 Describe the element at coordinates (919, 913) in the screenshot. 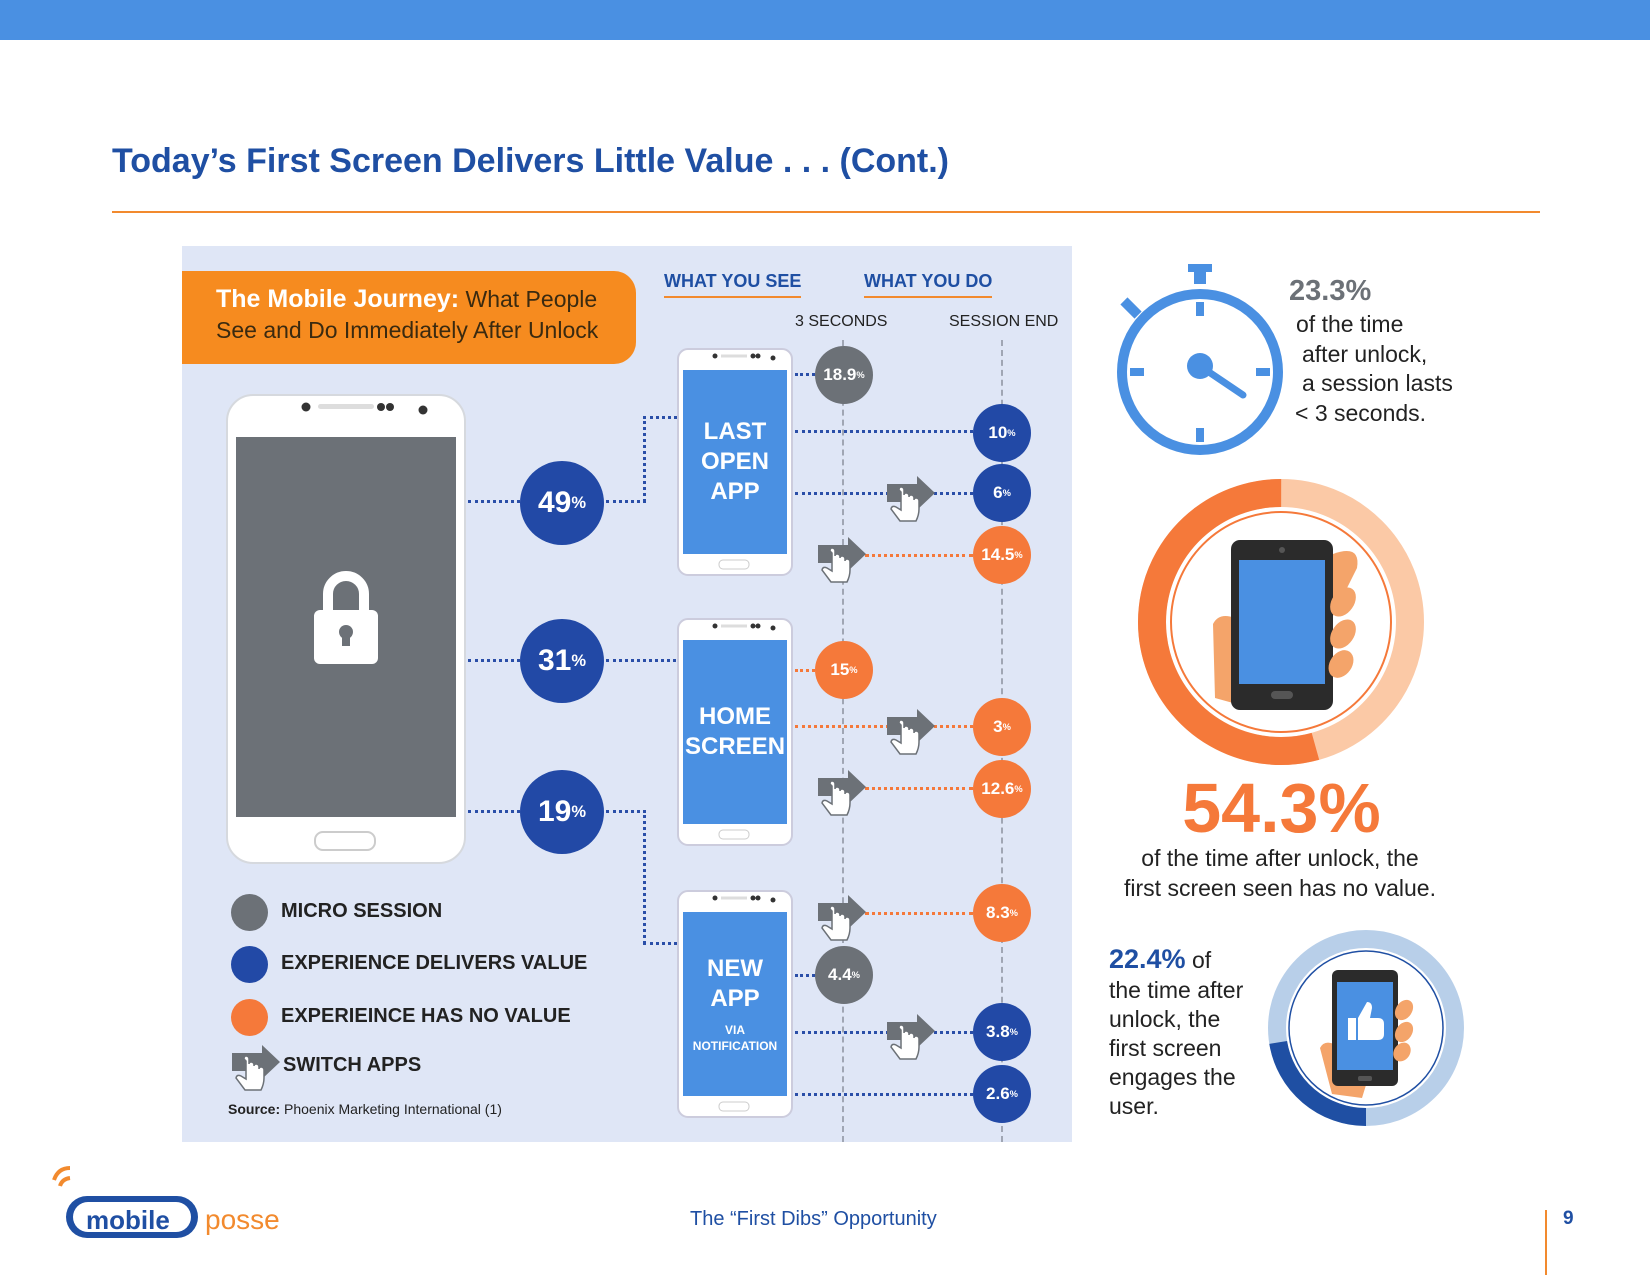

I see `line-new-novalue` at that location.